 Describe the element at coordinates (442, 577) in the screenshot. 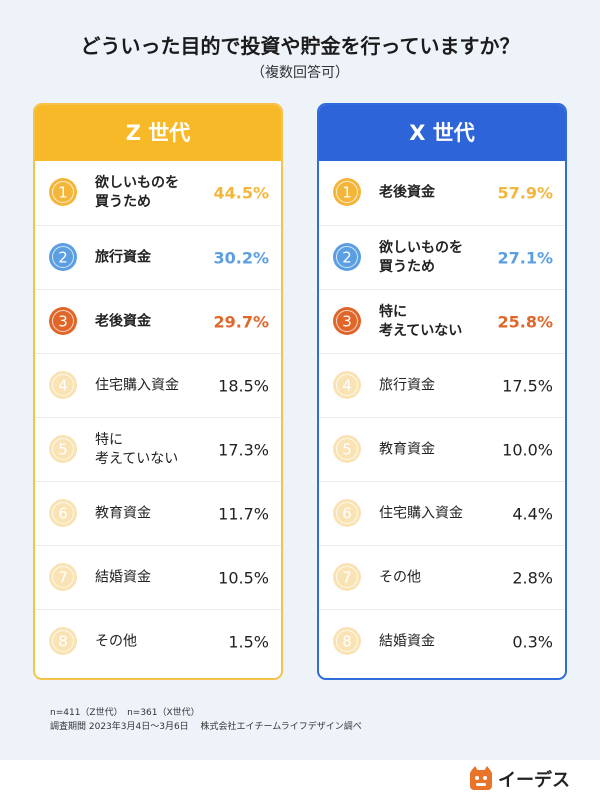

I see `ranking-row: 7 その他 2.8%` at that location.